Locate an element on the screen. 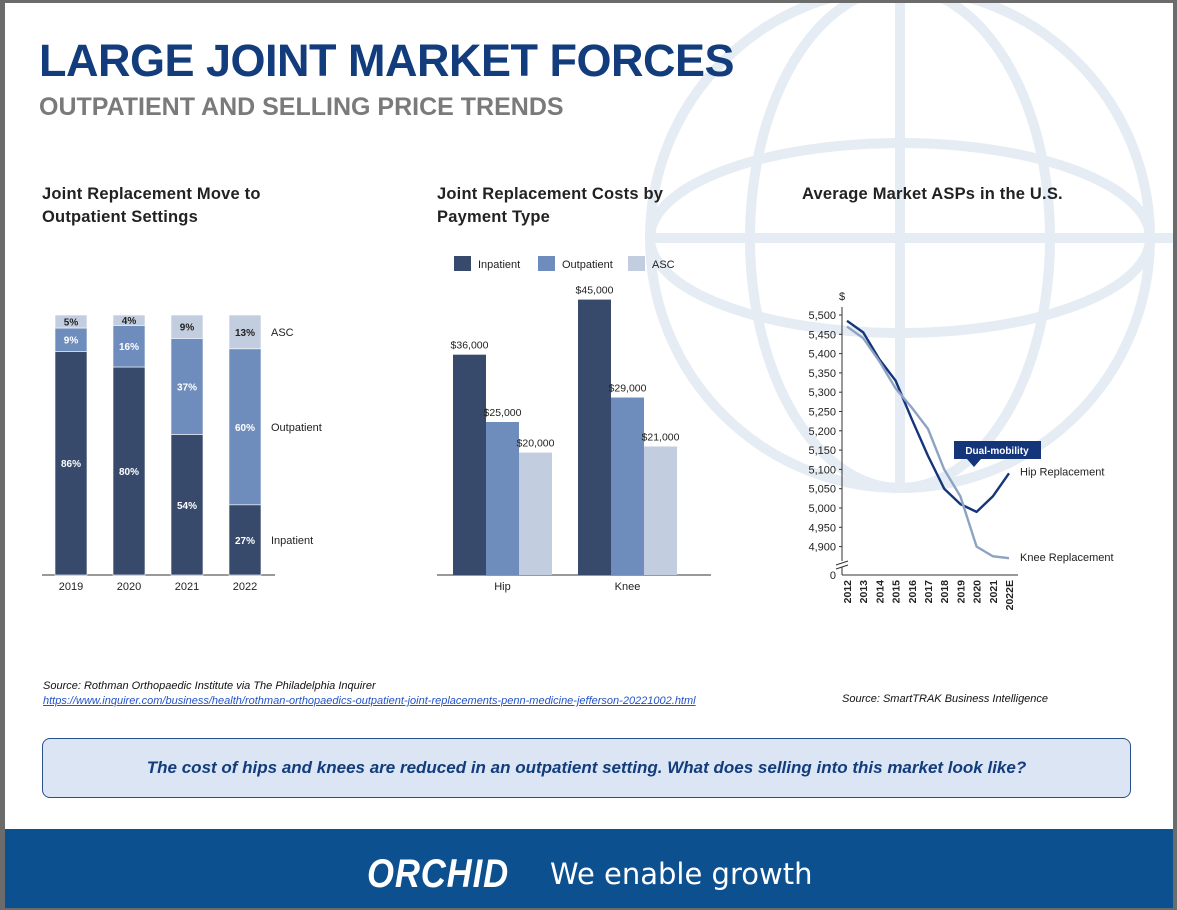 The height and width of the screenshot is (910, 1177). data-label: 13% is located at coordinates (245, 333).